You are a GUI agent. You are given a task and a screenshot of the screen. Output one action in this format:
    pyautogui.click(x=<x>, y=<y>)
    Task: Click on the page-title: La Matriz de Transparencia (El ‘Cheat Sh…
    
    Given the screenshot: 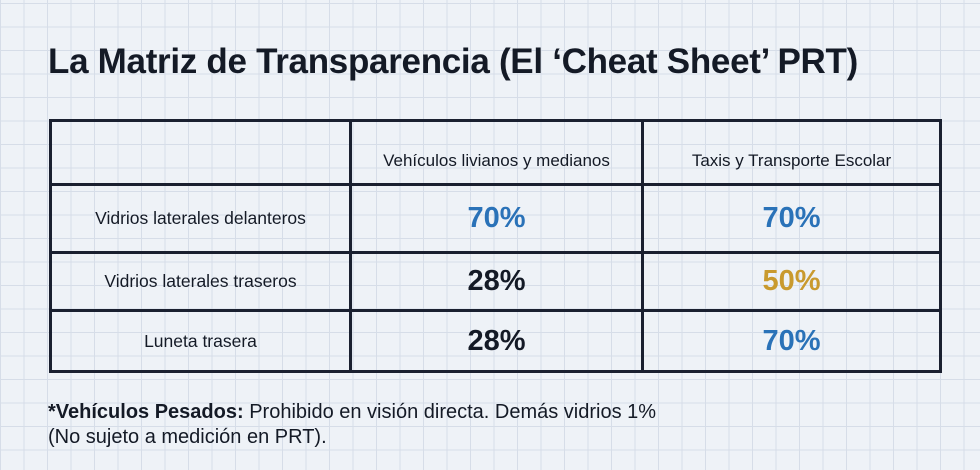 What is the action you would take?
    pyautogui.click(x=453, y=61)
    